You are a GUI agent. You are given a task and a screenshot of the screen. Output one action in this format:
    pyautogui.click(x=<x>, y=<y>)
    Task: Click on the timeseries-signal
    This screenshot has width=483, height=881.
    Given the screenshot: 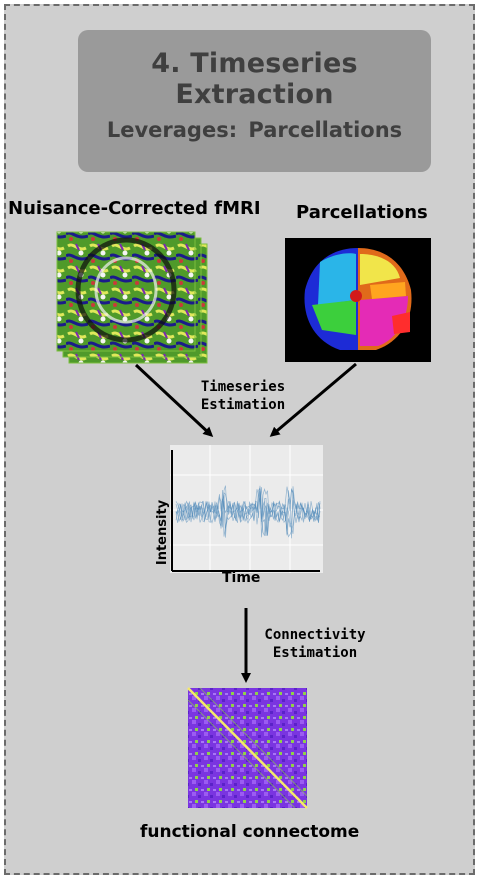 What is the action you would take?
    pyautogui.click(x=248, y=512)
    